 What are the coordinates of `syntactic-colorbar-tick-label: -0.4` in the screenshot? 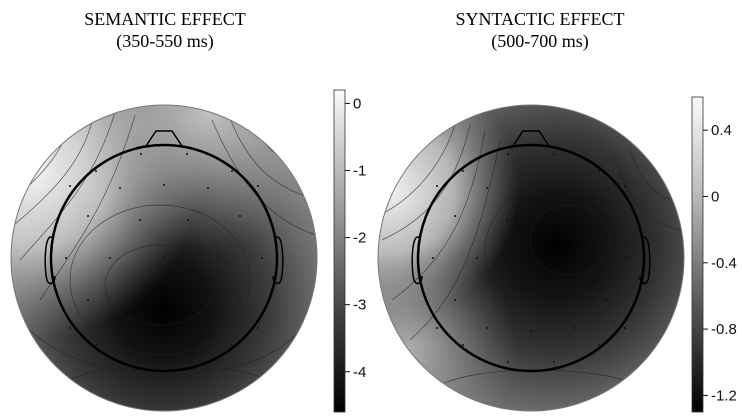 It's located at (724, 263).